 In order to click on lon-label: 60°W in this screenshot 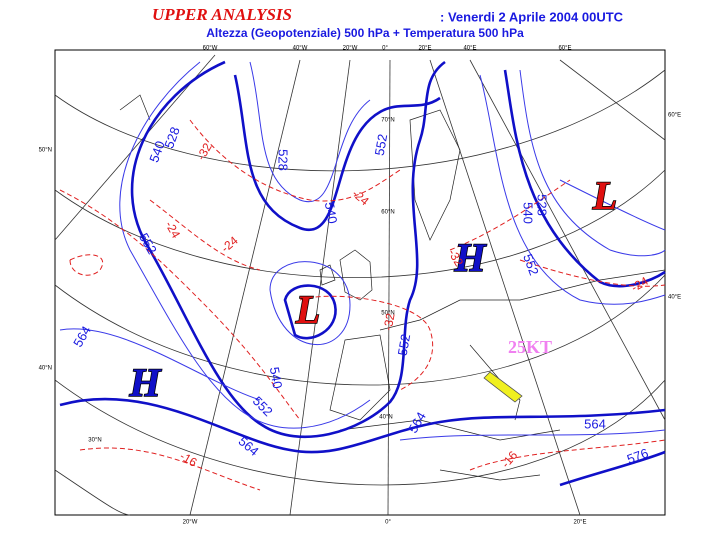, I will do `click(210, 49)`.